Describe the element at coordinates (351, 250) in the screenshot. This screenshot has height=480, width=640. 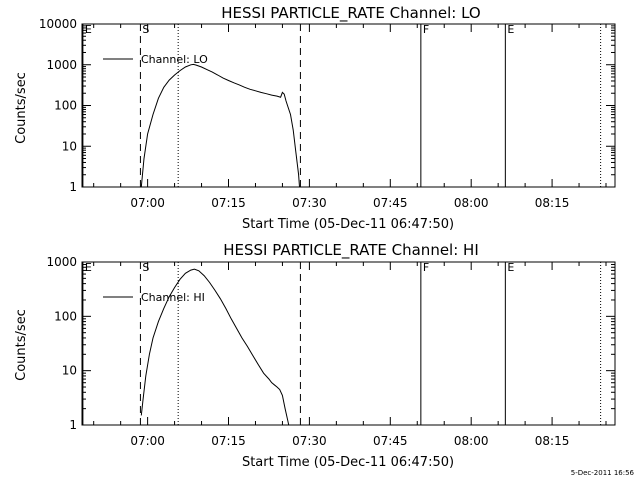
I see `chart-title: HESSI PARTICLE_RATE Channel: HI` at that location.